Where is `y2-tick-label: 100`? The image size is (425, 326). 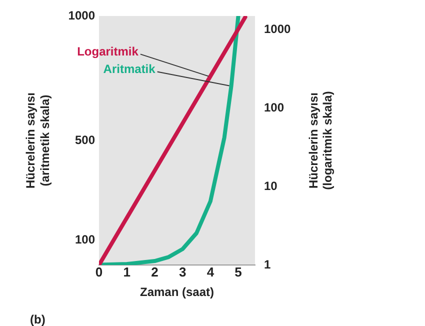 y2-tick-label: 100 is located at coordinates (274, 107).